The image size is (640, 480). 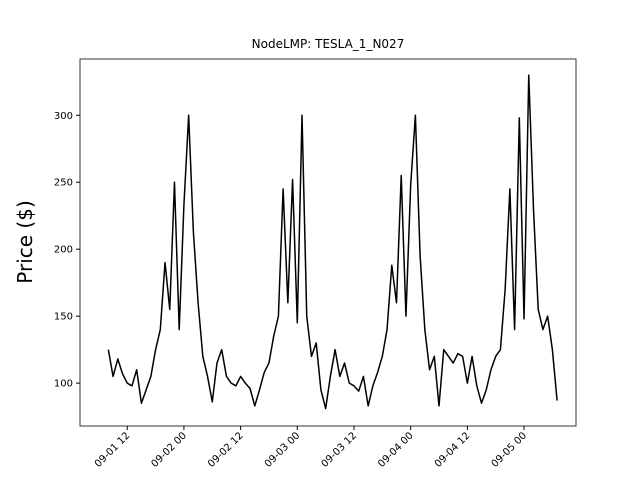 I want to click on y-tick-label: 200, so click(x=63, y=250).